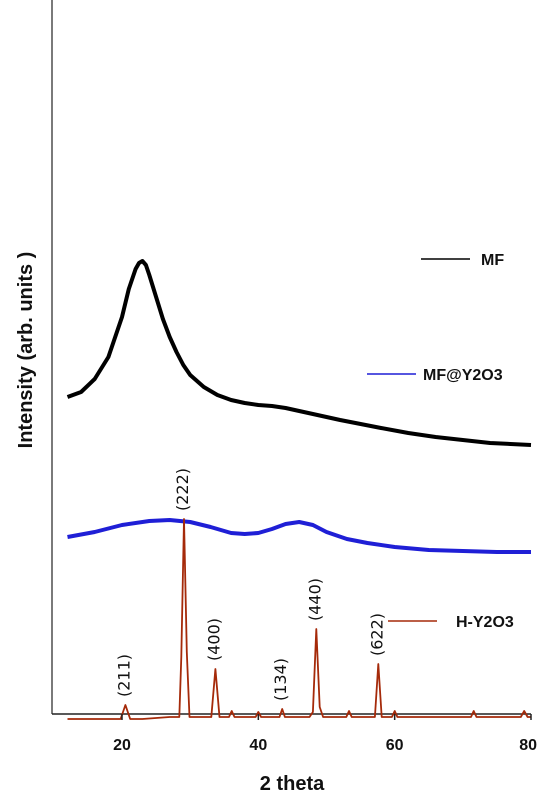 The height and width of the screenshot is (803, 550). What do you see at coordinates (528, 745) in the screenshot?
I see `x-tick-label-80: 80` at bounding box center [528, 745].